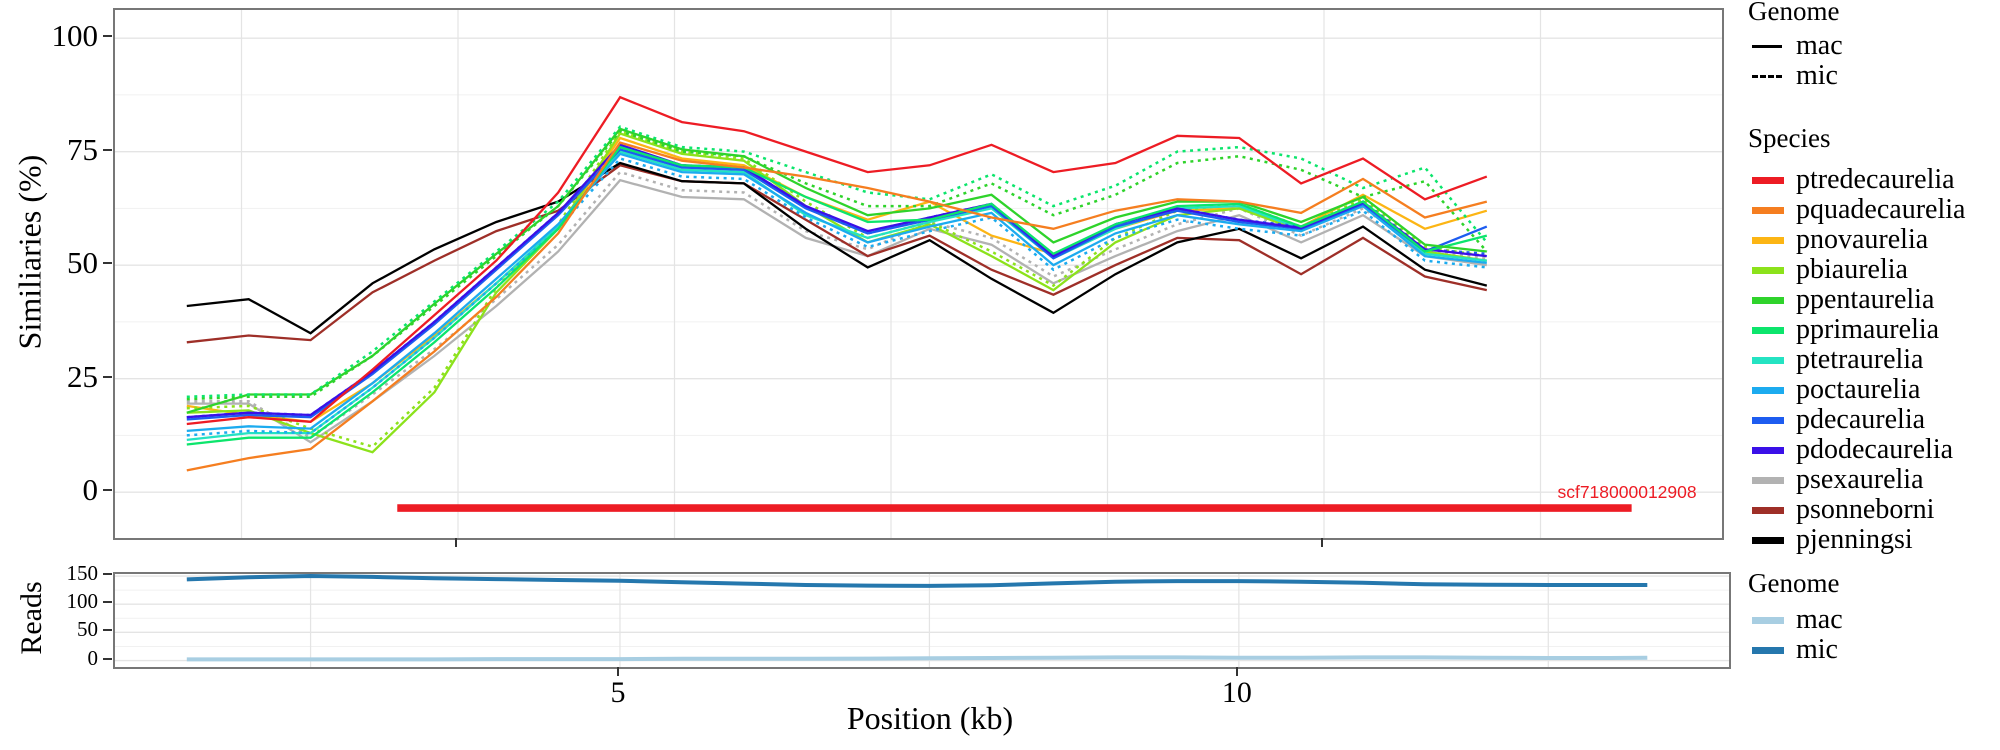 Image resolution: width=2000 pixels, height=750 pixels. Describe the element at coordinates (1767, 46) in the screenshot. I see `solid-line-key-icon` at that location.